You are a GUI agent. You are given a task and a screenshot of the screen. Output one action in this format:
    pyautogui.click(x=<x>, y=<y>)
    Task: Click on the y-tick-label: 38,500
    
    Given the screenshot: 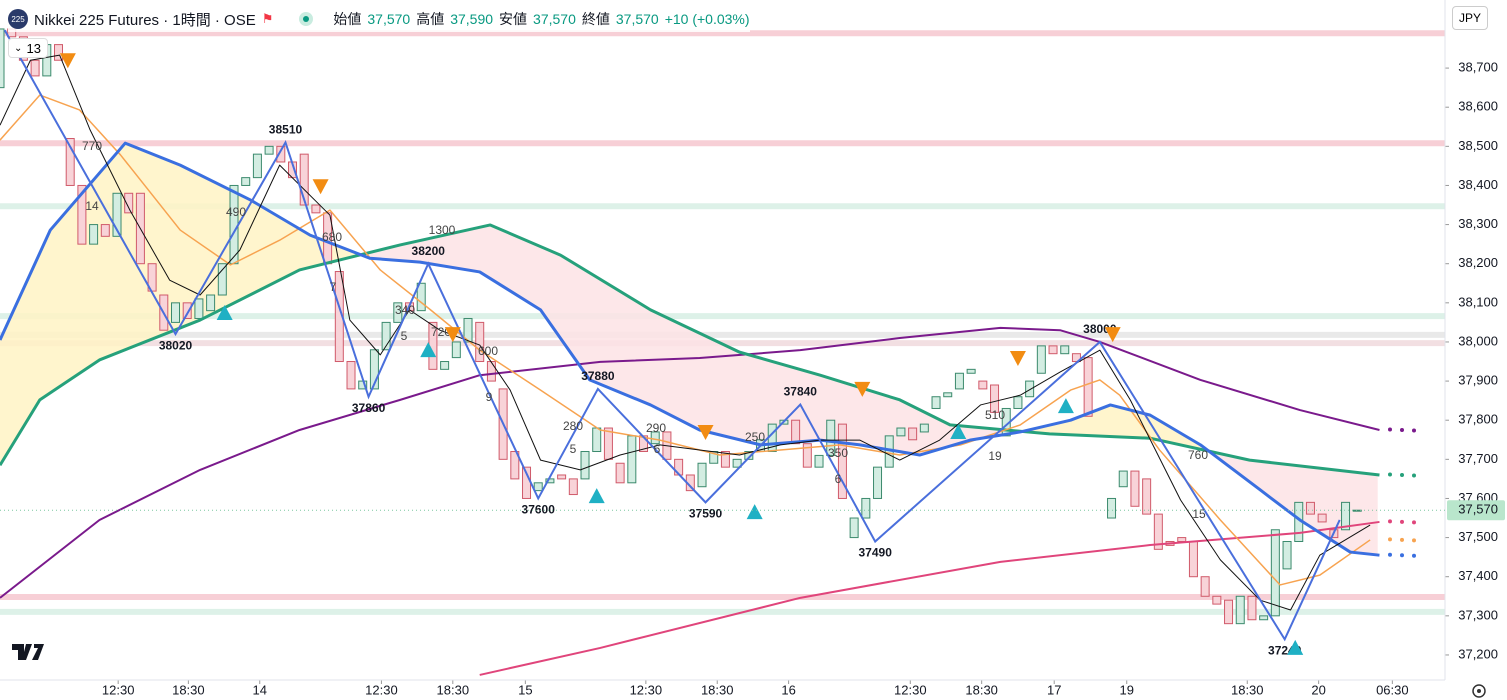 What is the action you would take?
    pyautogui.click(x=1478, y=145)
    